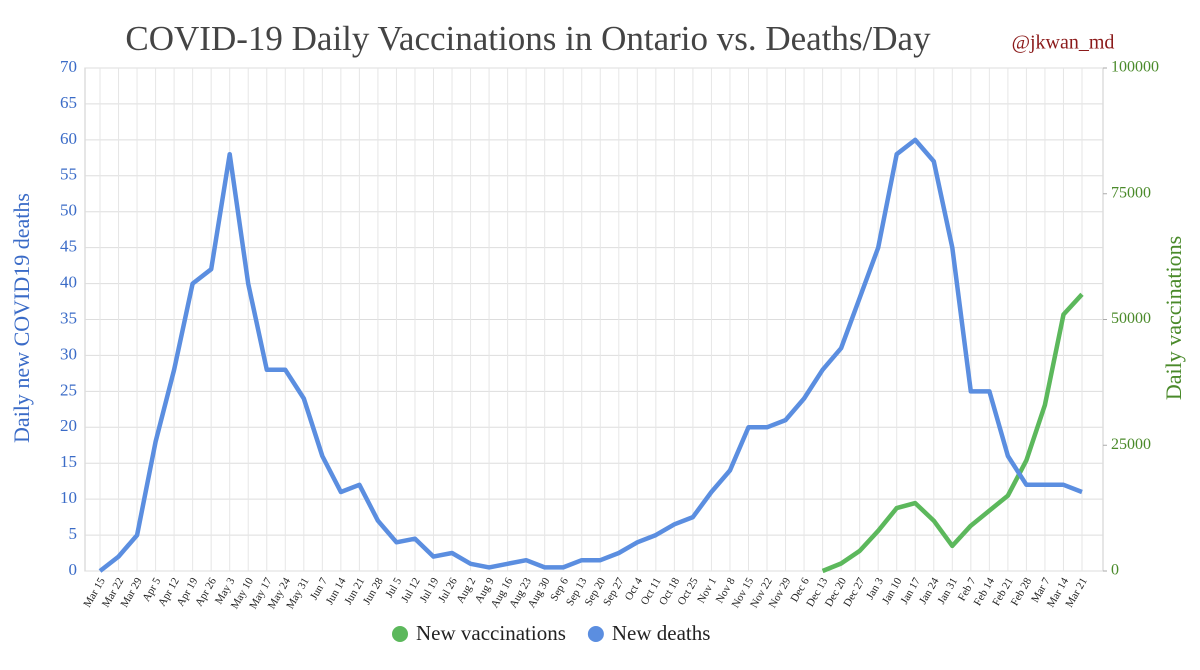 The image size is (1200, 670). What do you see at coordinates (661, 633) in the screenshot?
I see `legend-label: New deaths` at bounding box center [661, 633].